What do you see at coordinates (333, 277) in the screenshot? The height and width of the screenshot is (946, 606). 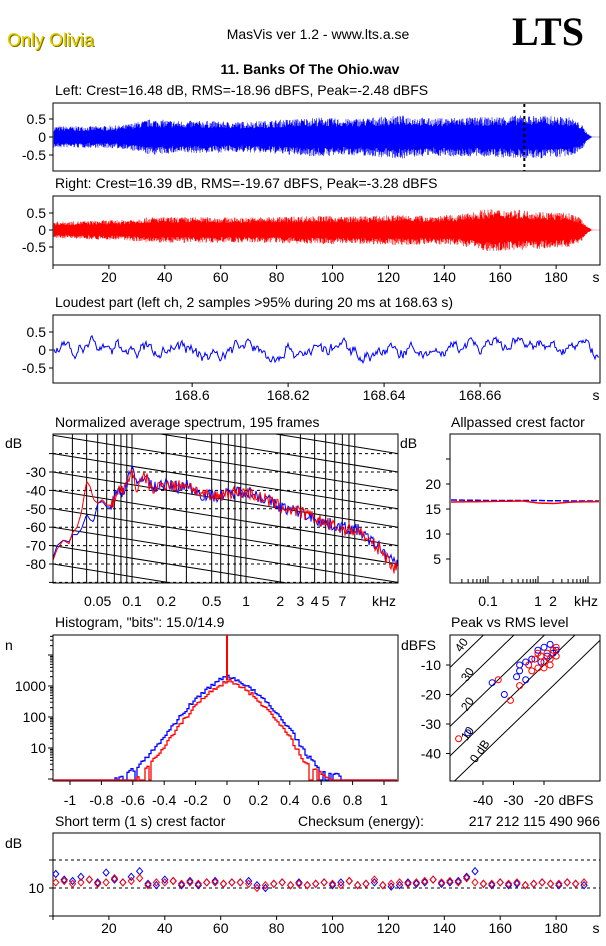 I see `right-waveform-xtick-label: 100` at bounding box center [333, 277].